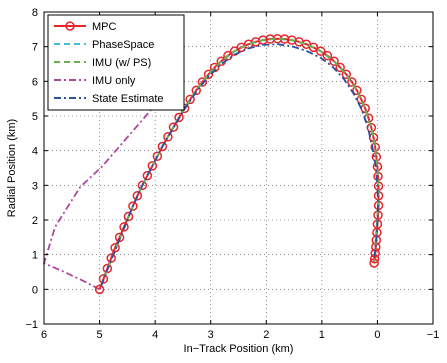  I want to click on legend-label: PhaseSpace, so click(123, 45).